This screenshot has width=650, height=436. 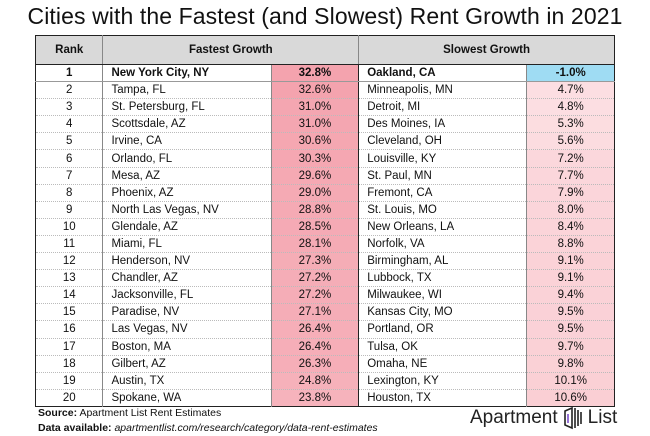 What do you see at coordinates (570, 244) in the screenshot?
I see `slowest-value-cell: 8.8%` at bounding box center [570, 244].